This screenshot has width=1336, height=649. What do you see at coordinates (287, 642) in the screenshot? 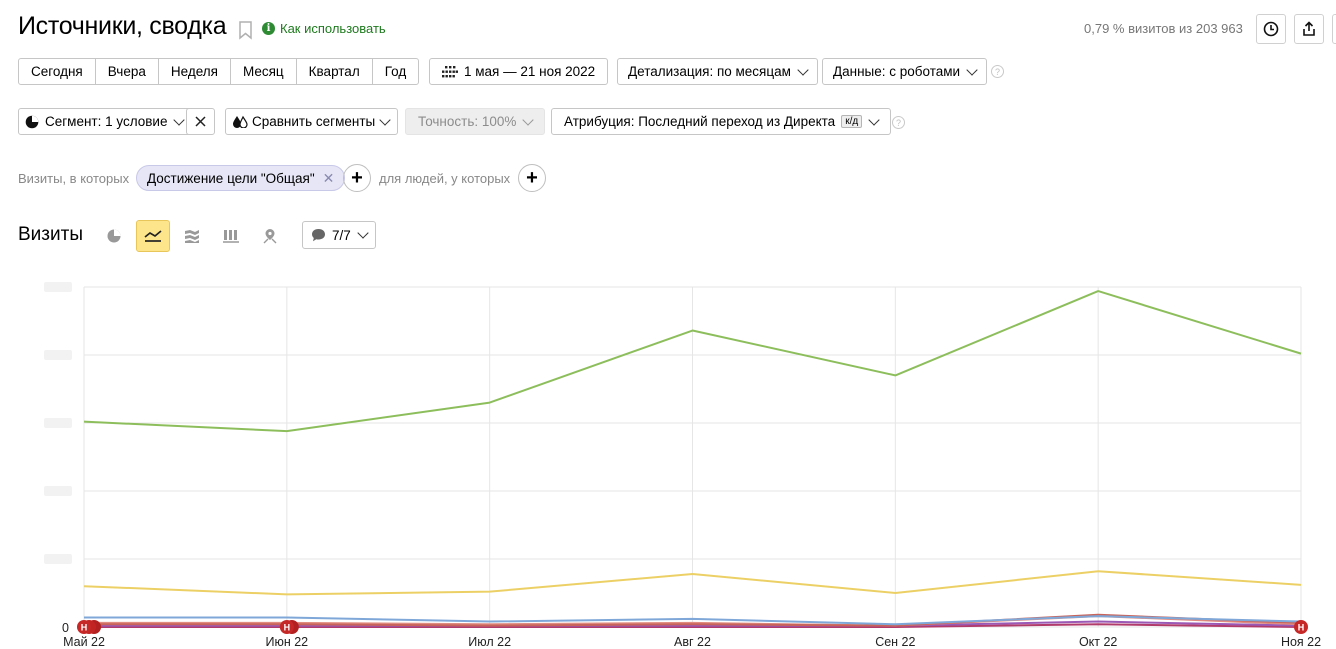
I see `x-tick-label: Июн 22` at bounding box center [287, 642].